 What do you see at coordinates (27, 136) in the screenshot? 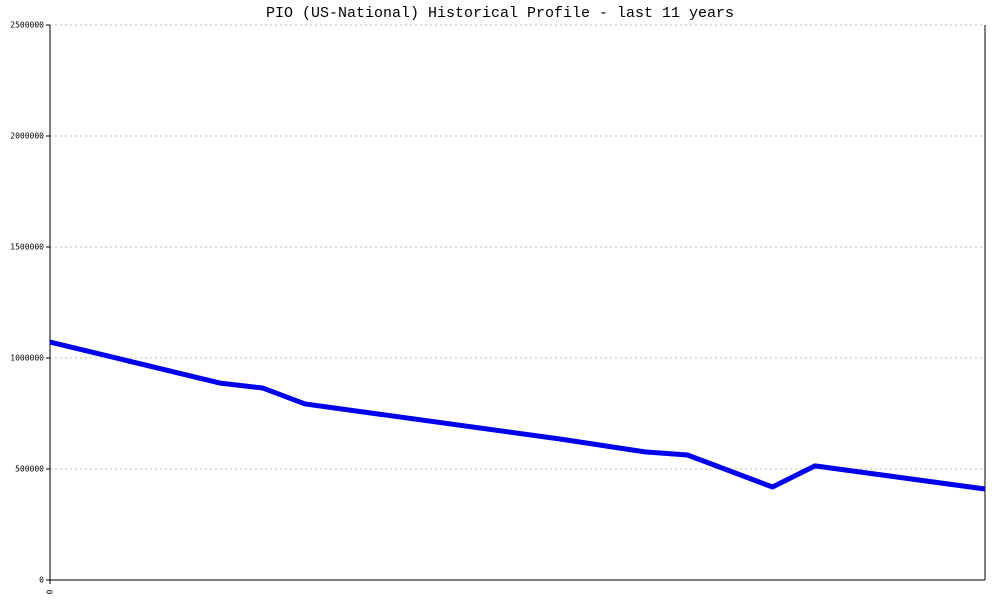
I see `y-tick-label: 2000000` at bounding box center [27, 136].